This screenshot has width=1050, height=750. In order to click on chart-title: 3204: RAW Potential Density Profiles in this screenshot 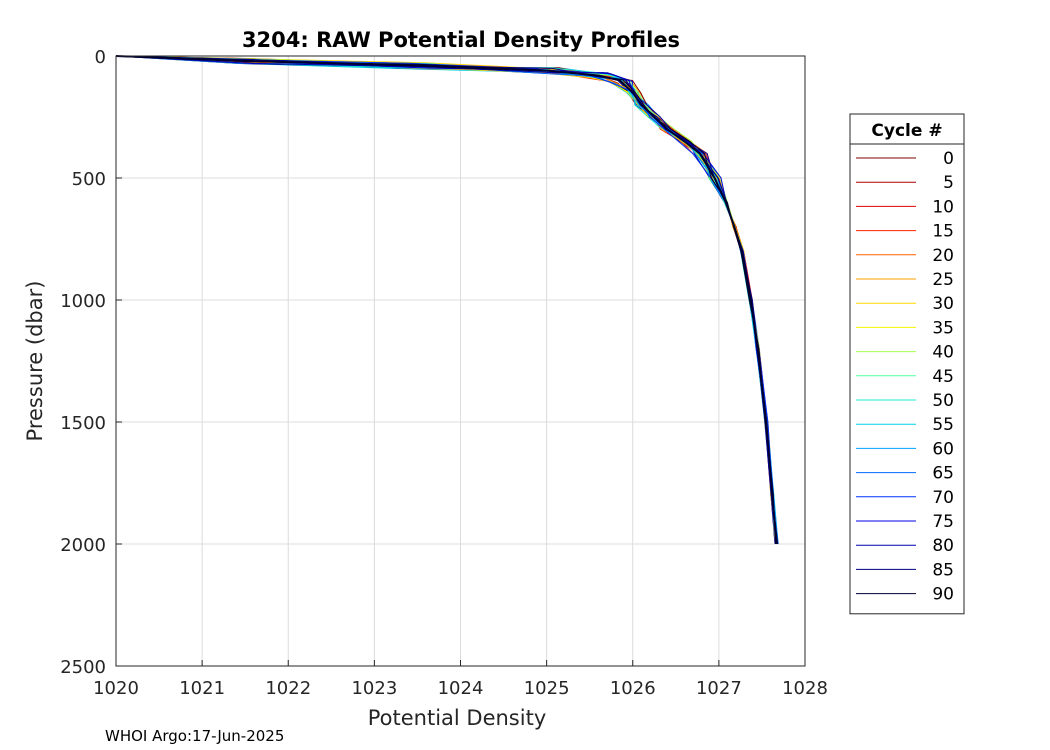, I will do `click(461, 40)`.